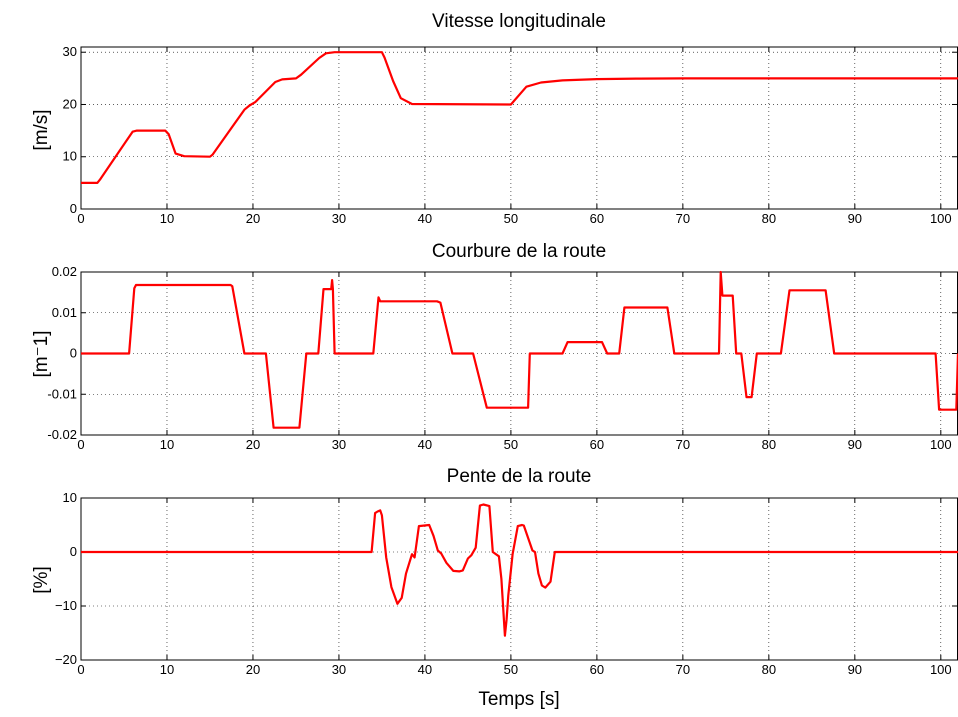  I want to click on curvature-xtick-label: 90, so click(855, 444).